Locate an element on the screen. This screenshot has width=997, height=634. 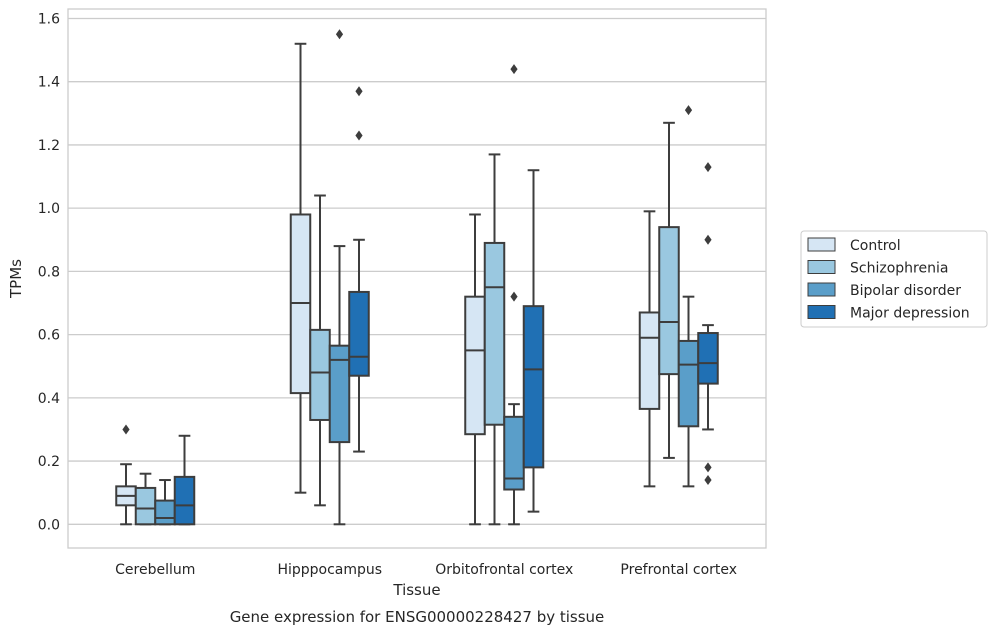
y-axis-ticks: 0.0 0.2 0.4 0.6 0.8 1.0 1.2 1.4 1.6 is located at coordinates (49, 272).